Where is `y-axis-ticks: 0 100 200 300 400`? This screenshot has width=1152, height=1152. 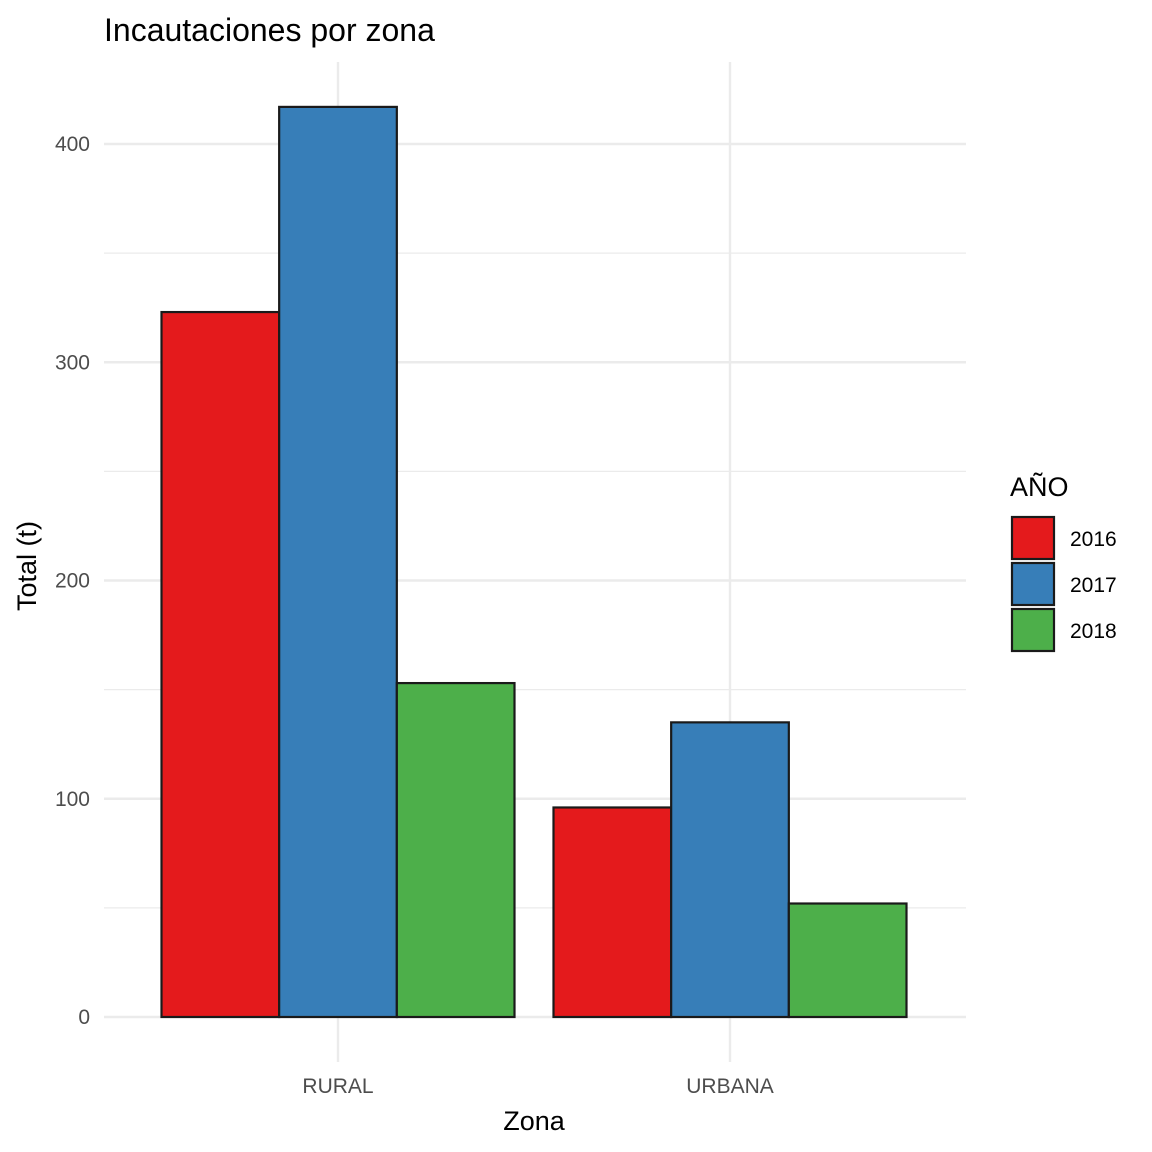 y-axis-ticks: 0 100 200 300 400 is located at coordinates (72, 581).